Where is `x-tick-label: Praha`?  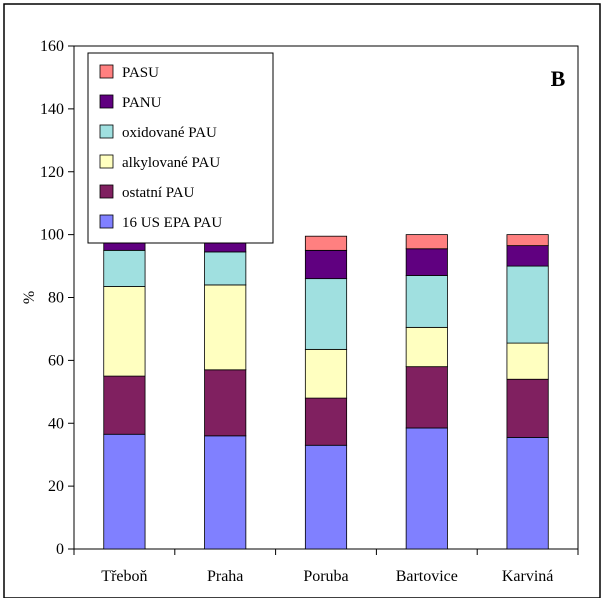 x-tick-label: Praha is located at coordinates (225, 576).